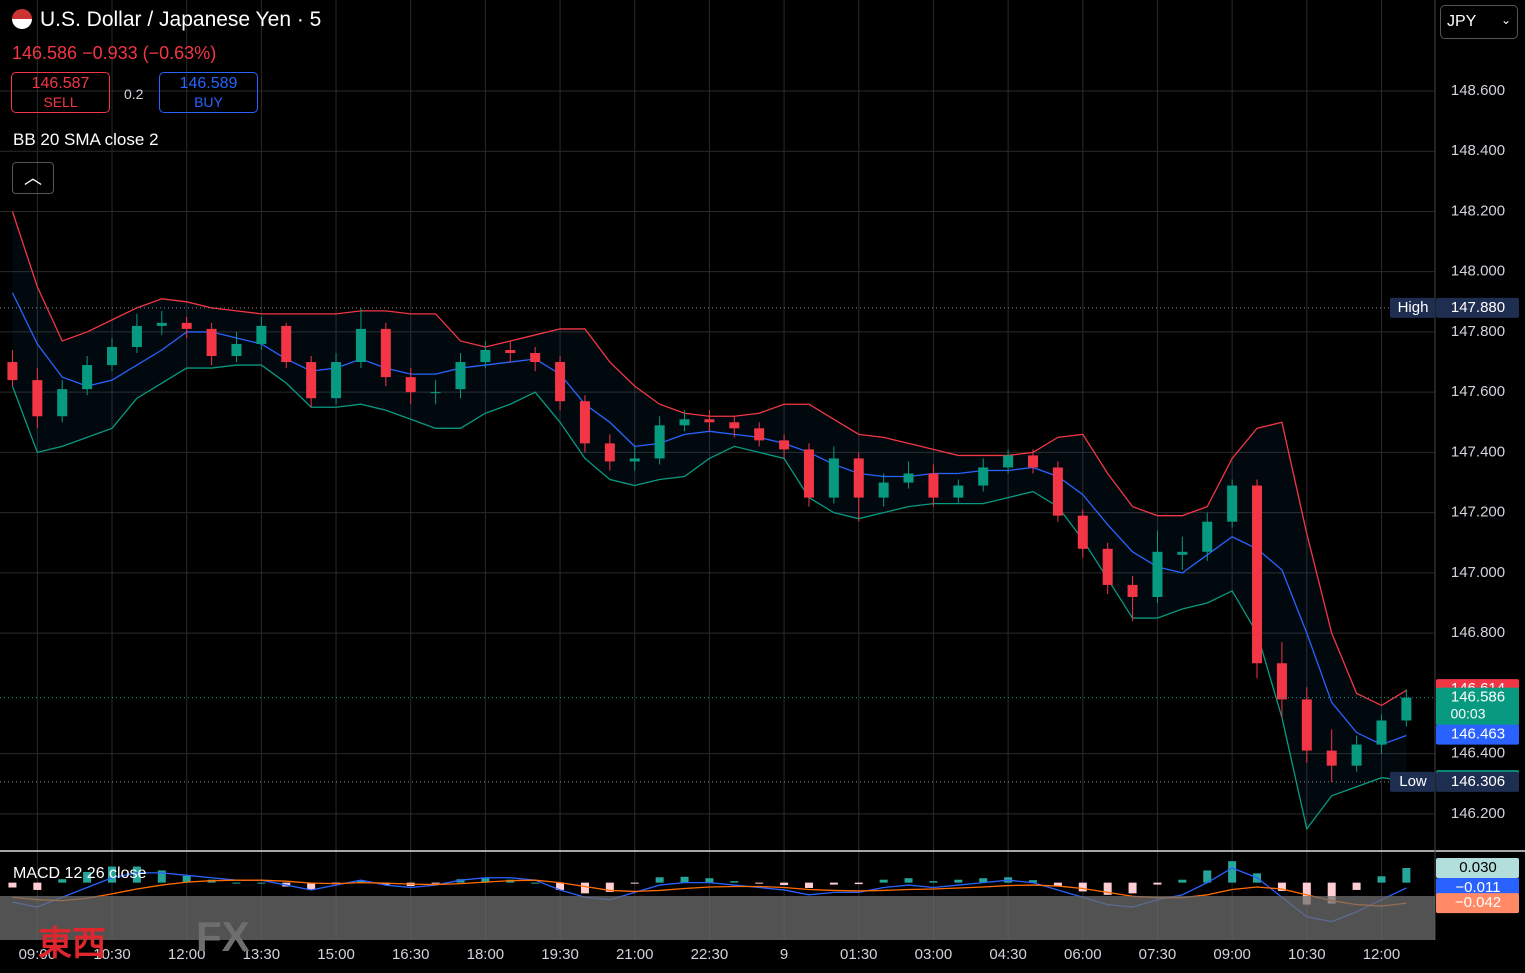 The image size is (1525, 973). What do you see at coordinates (336, 954) in the screenshot?
I see `x-tick-label: 15:00` at bounding box center [336, 954].